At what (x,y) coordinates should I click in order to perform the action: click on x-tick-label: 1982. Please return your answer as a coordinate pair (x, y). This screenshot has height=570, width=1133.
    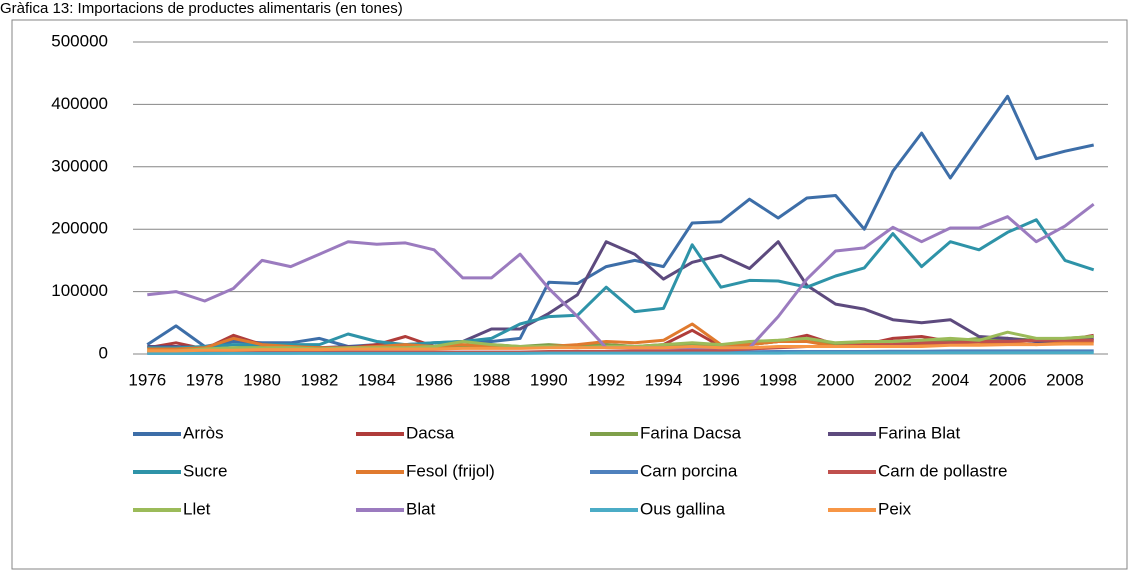
    Looking at the image, I should click on (319, 379).